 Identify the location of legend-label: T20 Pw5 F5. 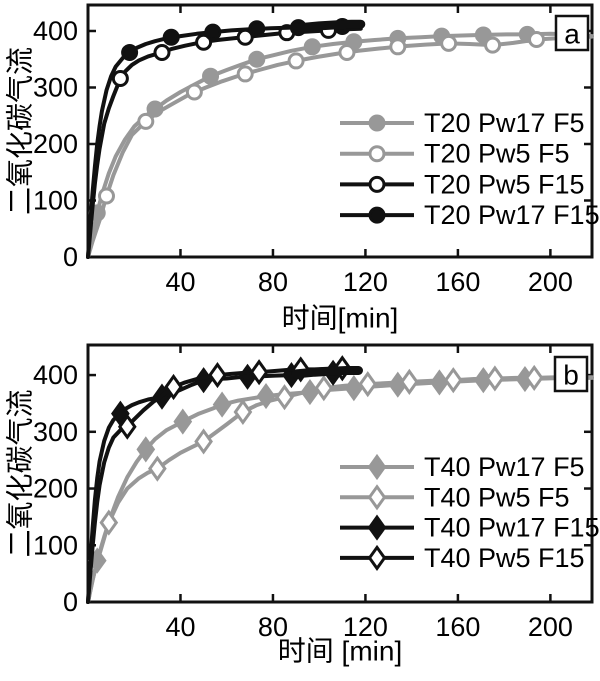
(497, 154).